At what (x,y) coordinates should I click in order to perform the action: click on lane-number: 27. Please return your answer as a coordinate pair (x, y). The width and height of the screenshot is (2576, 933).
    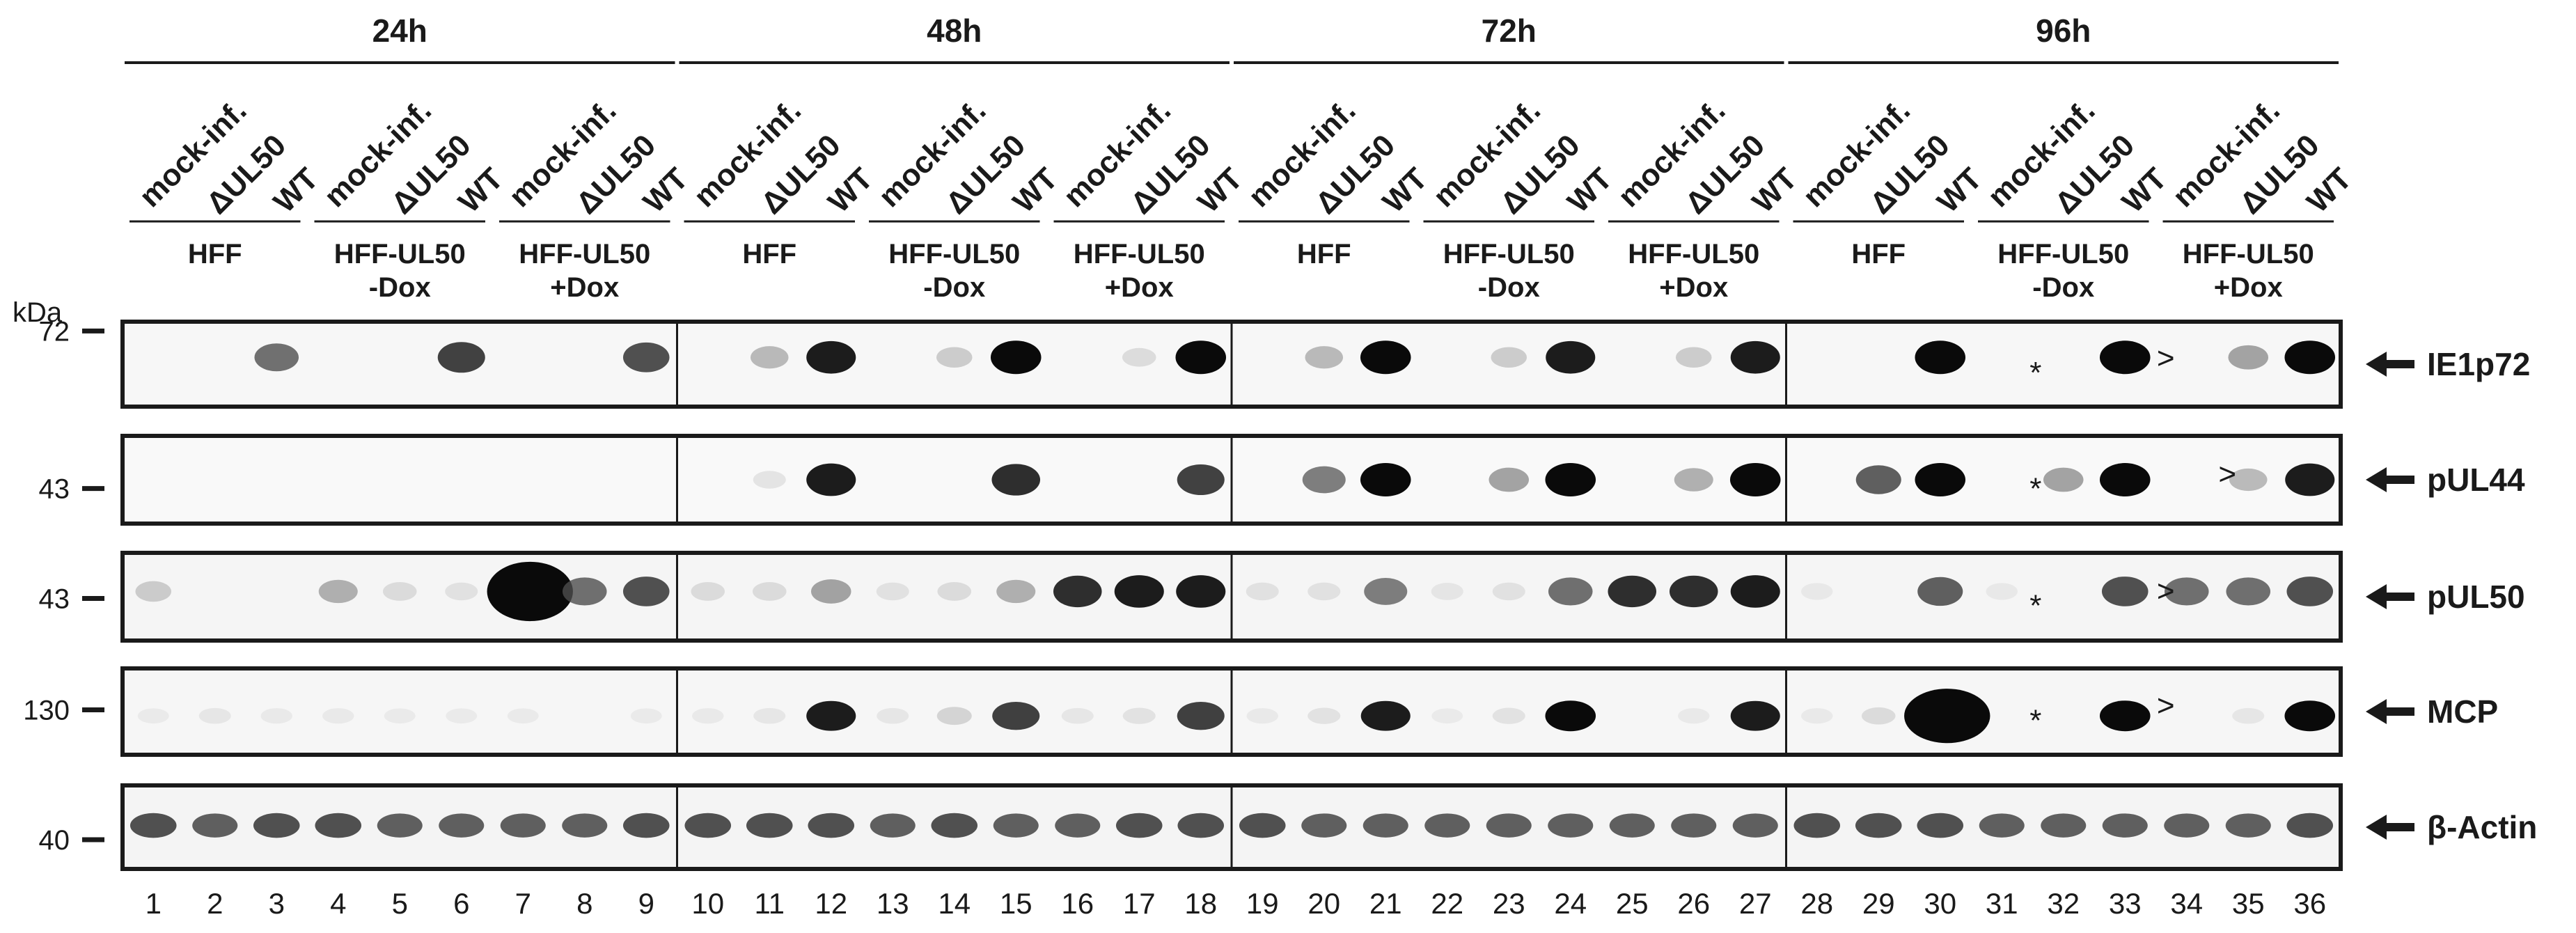
    Looking at the image, I should click on (1755, 903).